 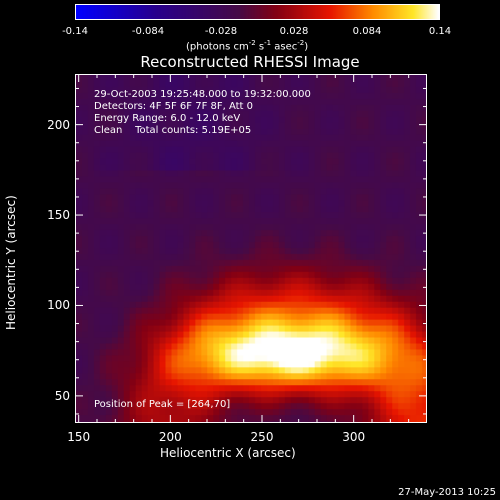 What do you see at coordinates (221, 31) in the screenshot?
I see `colorbar-tick-label: -0.028` at bounding box center [221, 31].